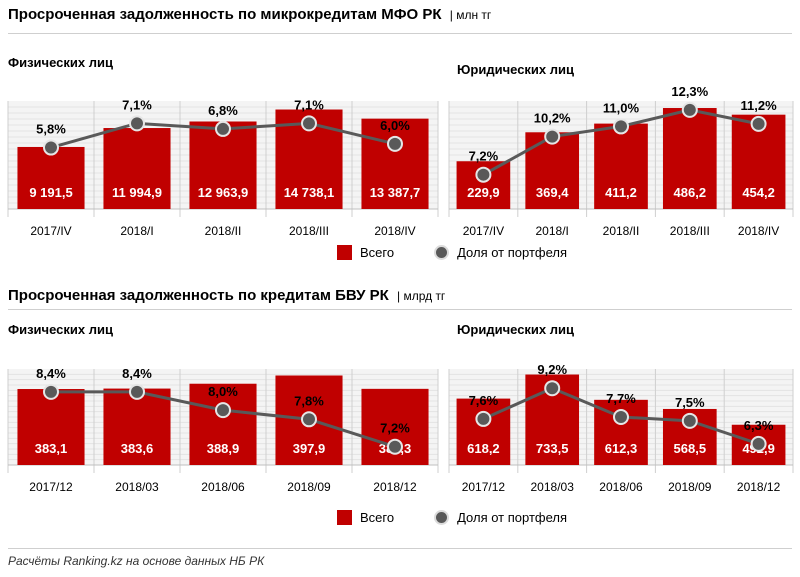  Describe the element at coordinates (483, 192) in the screenshot. I see `bar-value-label: 229,9` at that location.